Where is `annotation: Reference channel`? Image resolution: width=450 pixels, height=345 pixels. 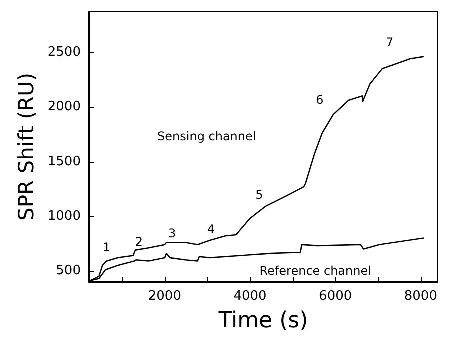 annotation: Reference channel is located at coordinates (316, 271).